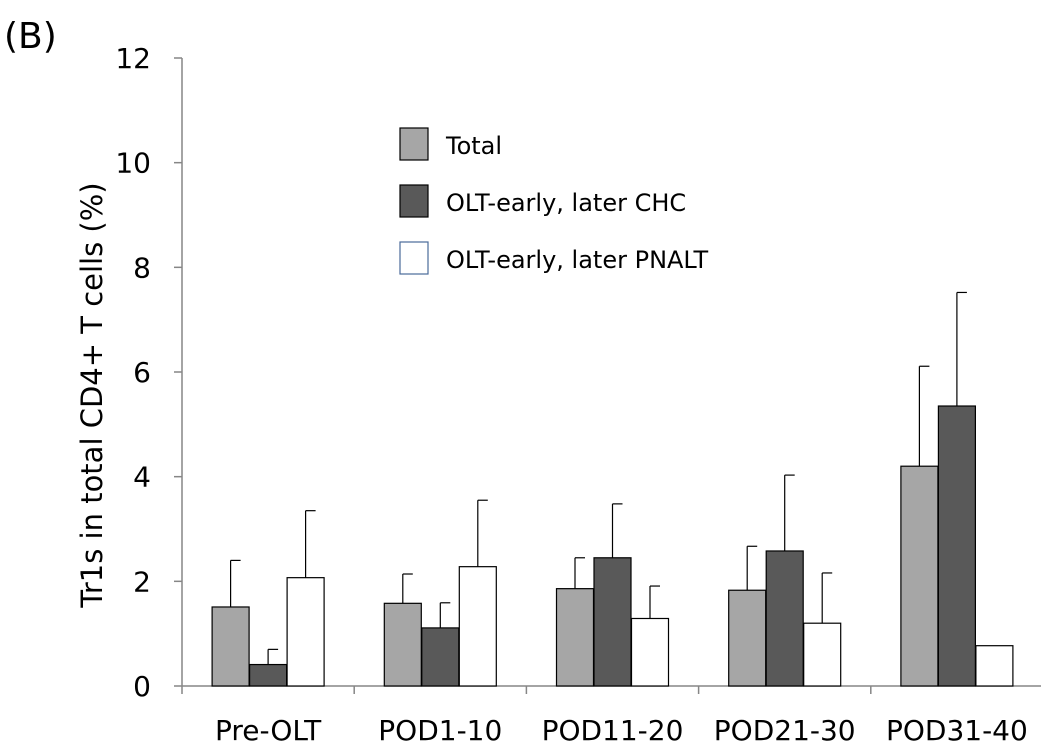  I want to click on legend-label: OLT-early, later PNALT, so click(577, 260).